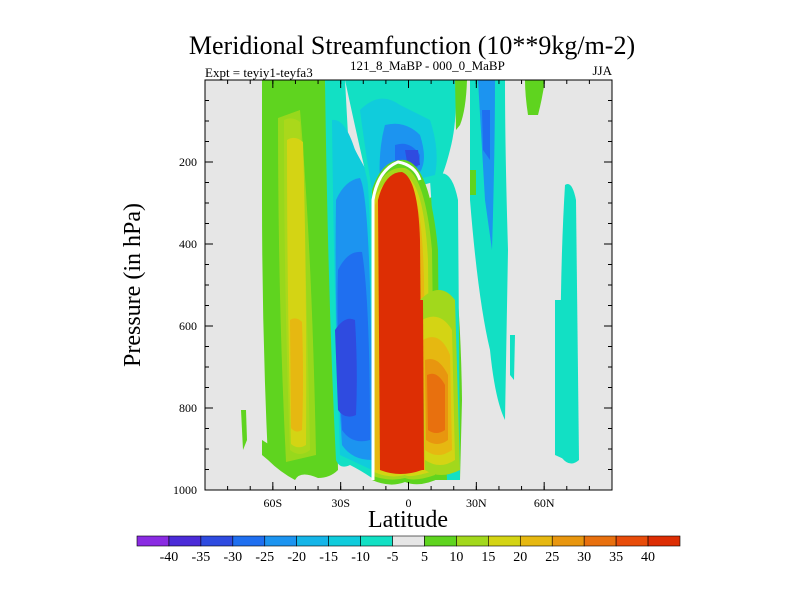 Image resolution: width=800 pixels, height=600 pixels. What do you see at coordinates (602, 70) in the screenshot?
I see `season-label: JJA` at bounding box center [602, 70].